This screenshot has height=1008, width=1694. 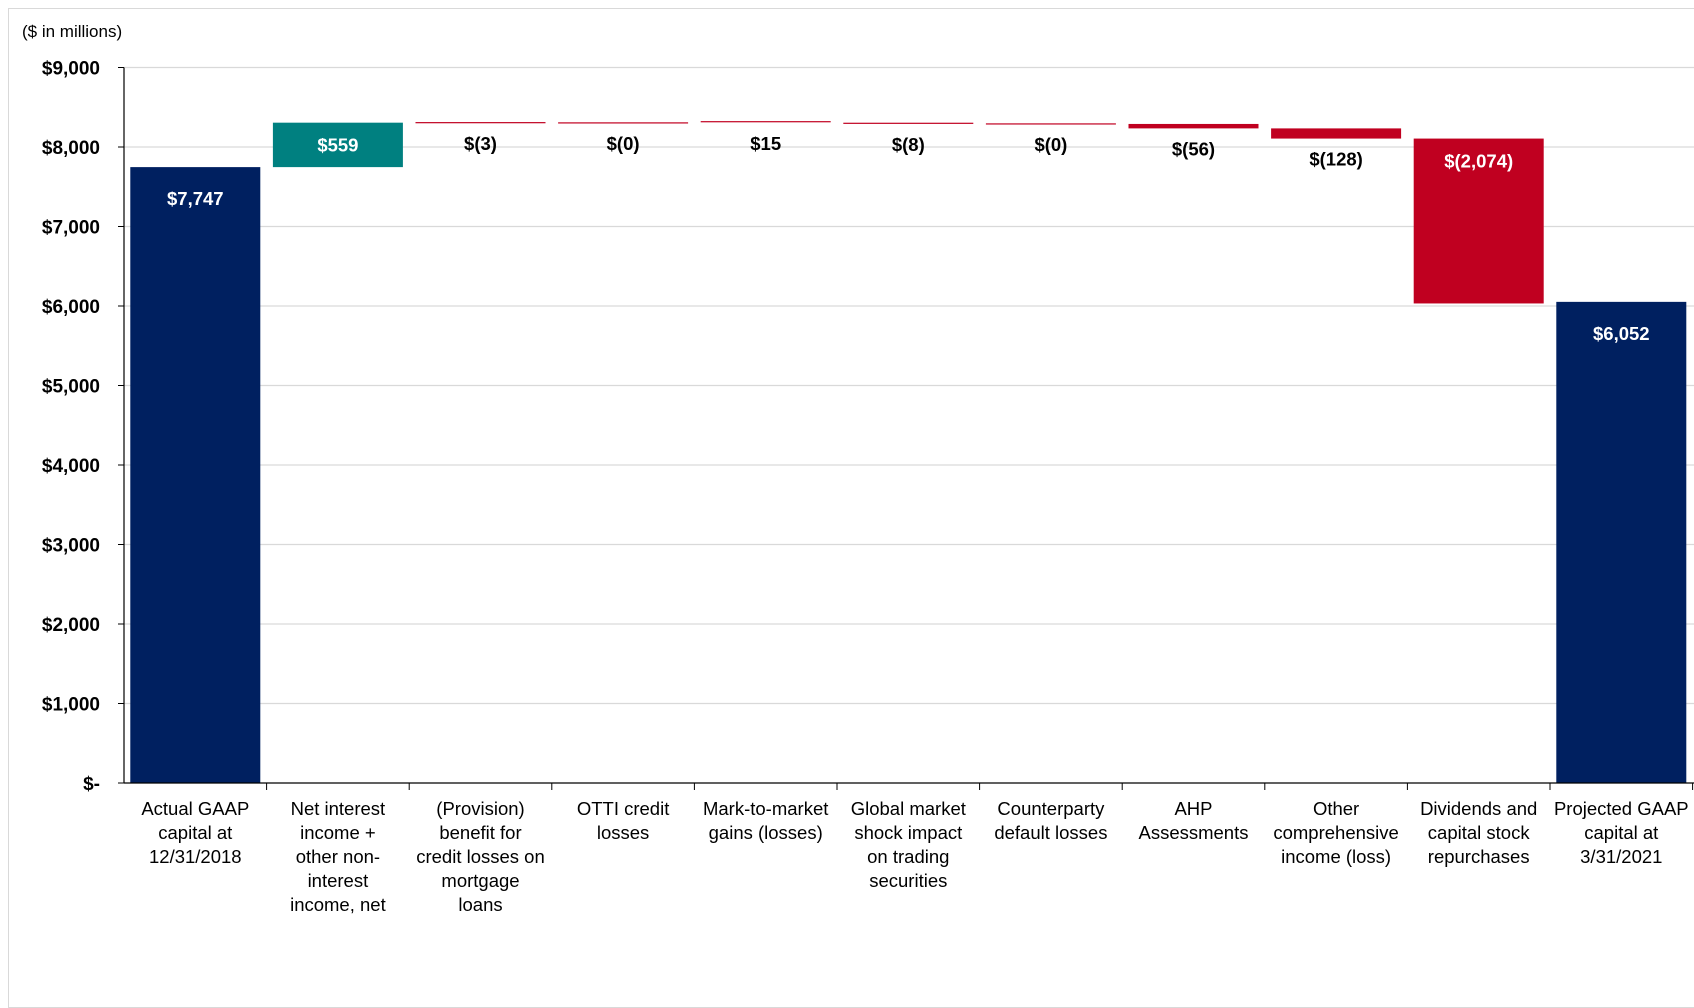 What do you see at coordinates (195, 198) in the screenshot?
I see `data-label: $7,747` at bounding box center [195, 198].